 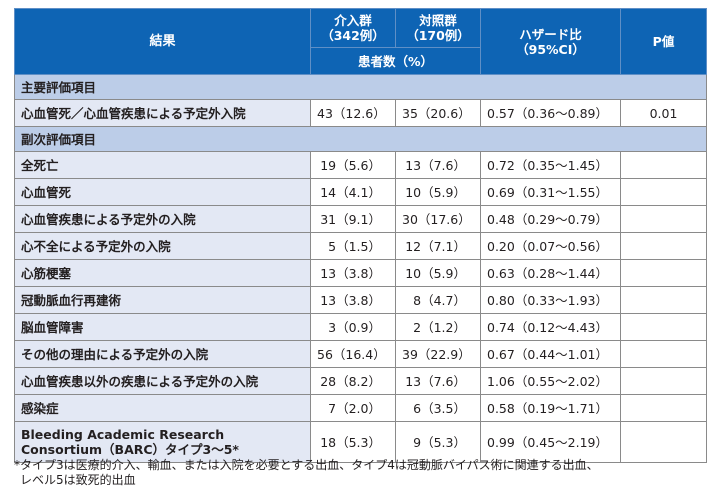 I want to click on cell-intervention: 14（4.1）, so click(x=353, y=192).